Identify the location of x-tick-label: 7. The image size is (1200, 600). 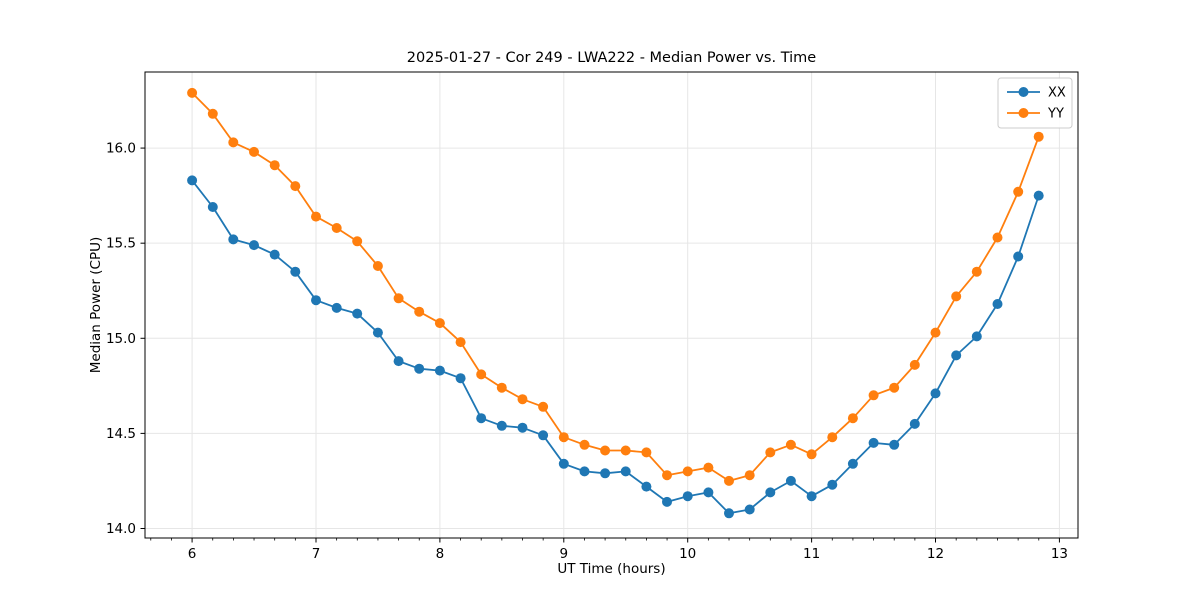
(316, 554).